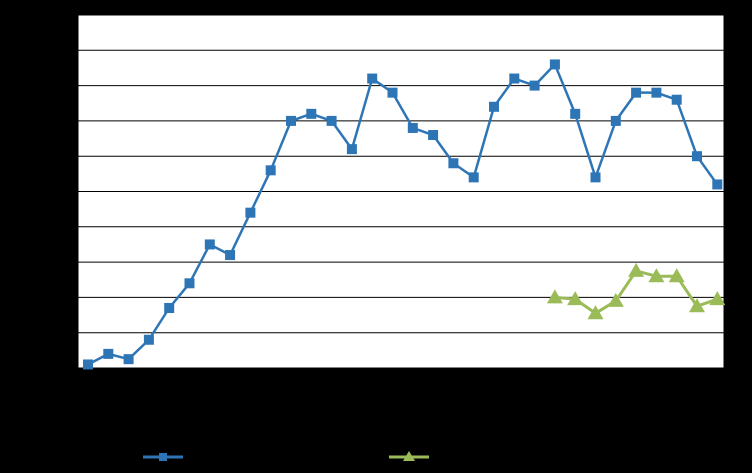  What do you see at coordinates (286, 456) in the screenshot?
I see `legend` at bounding box center [286, 456].